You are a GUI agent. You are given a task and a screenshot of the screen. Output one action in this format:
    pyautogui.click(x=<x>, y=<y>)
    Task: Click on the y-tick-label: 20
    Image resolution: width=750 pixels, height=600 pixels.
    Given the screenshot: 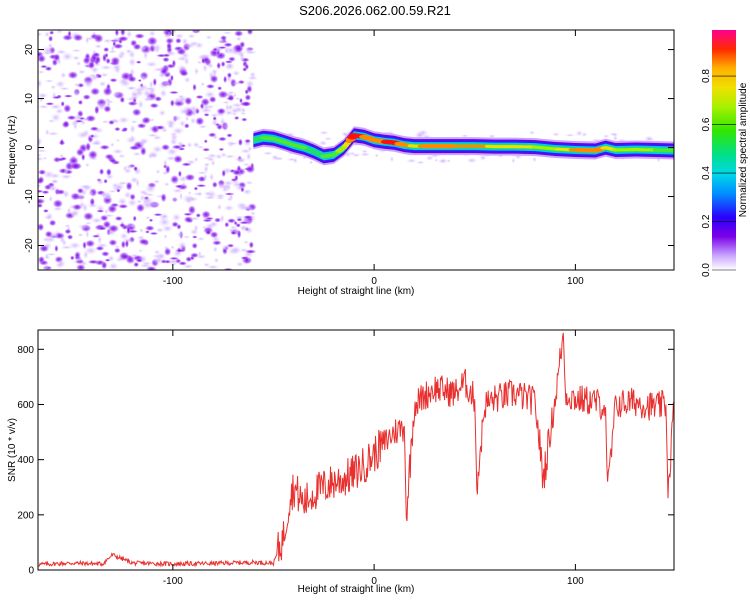 What is the action you would take?
    pyautogui.click(x=29, y=50)
    